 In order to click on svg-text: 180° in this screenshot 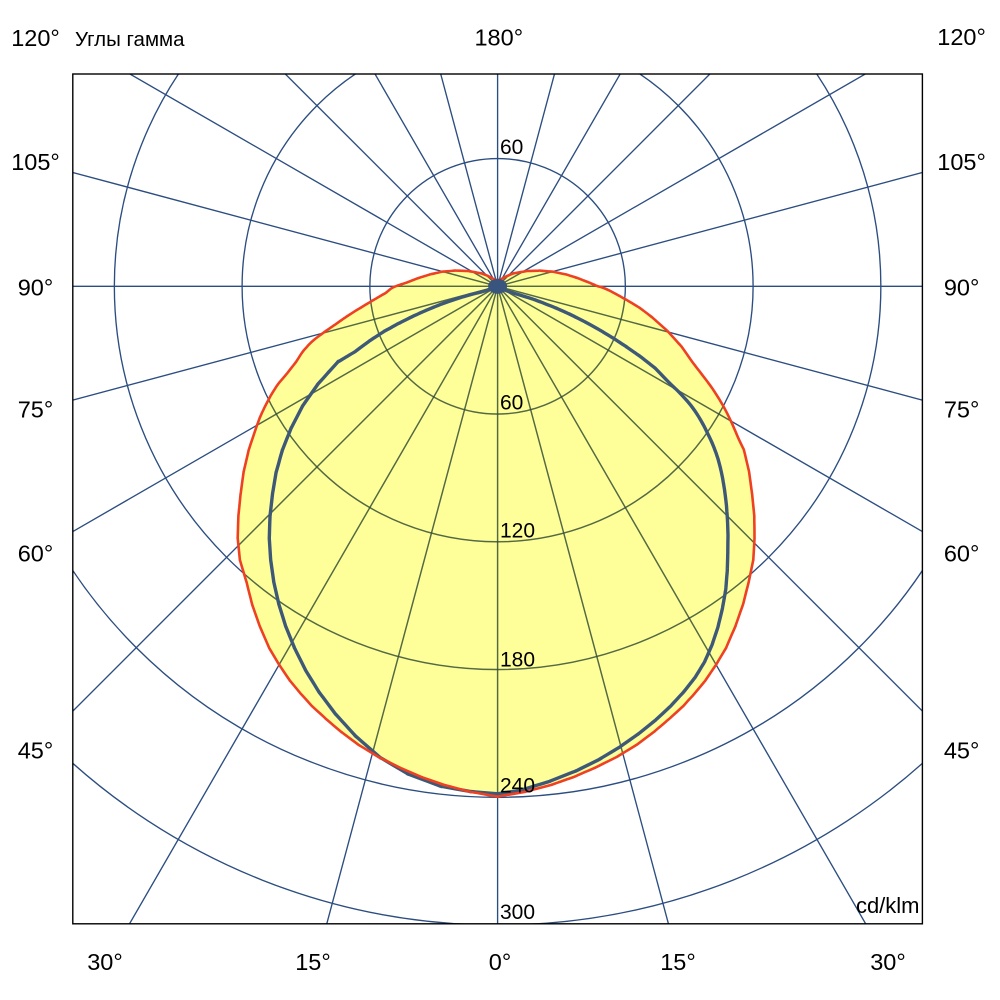, I will do `click(498, 38)`.